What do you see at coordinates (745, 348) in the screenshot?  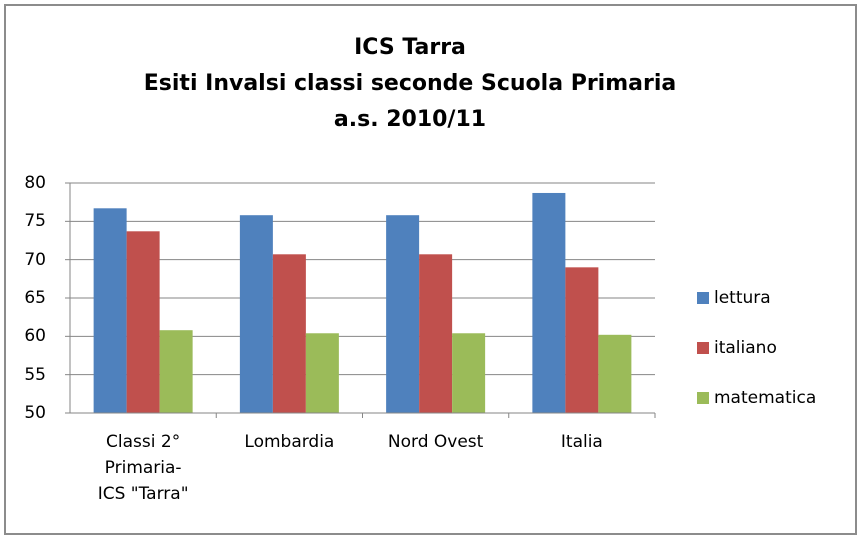 I see `legend-label: italiano` at bounding box center [745, 348].